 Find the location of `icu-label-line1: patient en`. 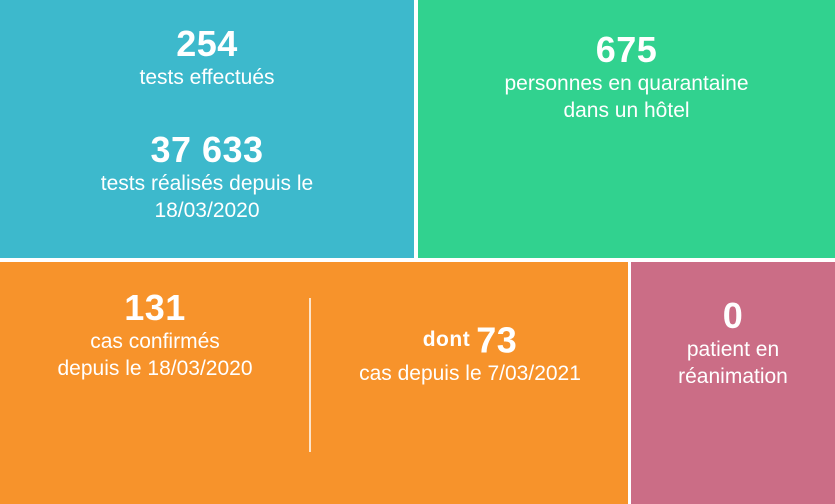

icu-label-line1: patient en is located at coordinates (733, 349).